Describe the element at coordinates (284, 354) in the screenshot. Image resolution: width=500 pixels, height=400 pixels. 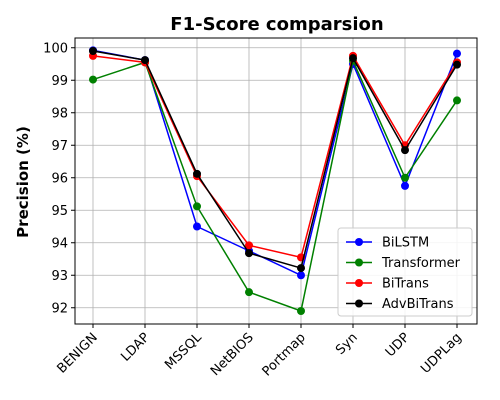
I see `x-tick-label: Portmap` at that location.